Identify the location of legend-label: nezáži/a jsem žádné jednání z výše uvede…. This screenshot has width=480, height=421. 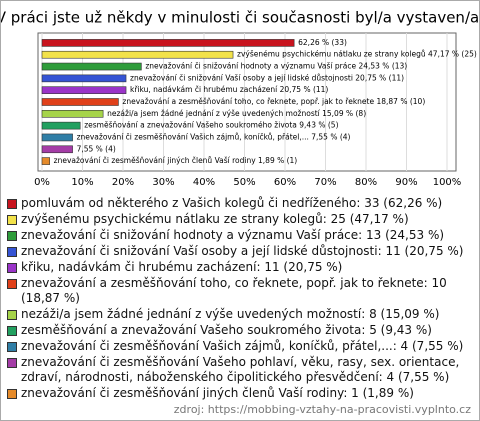
(230, 314).